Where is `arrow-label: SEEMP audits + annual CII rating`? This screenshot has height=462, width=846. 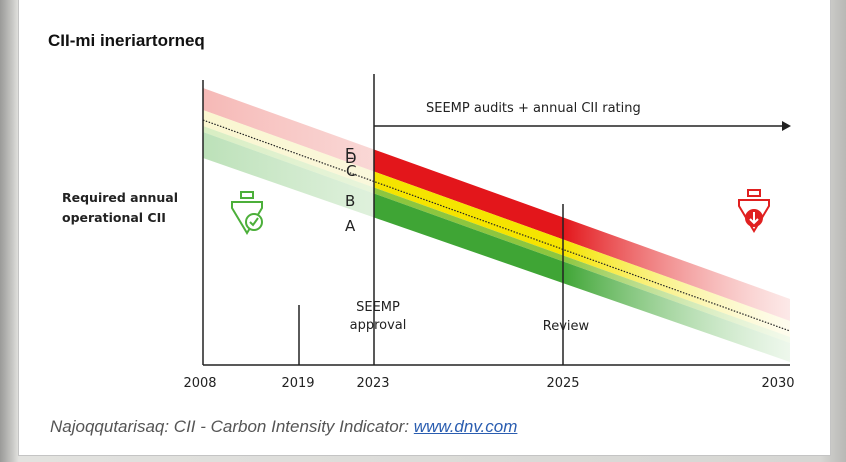
arrow-label: SEEMP audits + annual CII rating is located at coordinates (533, 108).